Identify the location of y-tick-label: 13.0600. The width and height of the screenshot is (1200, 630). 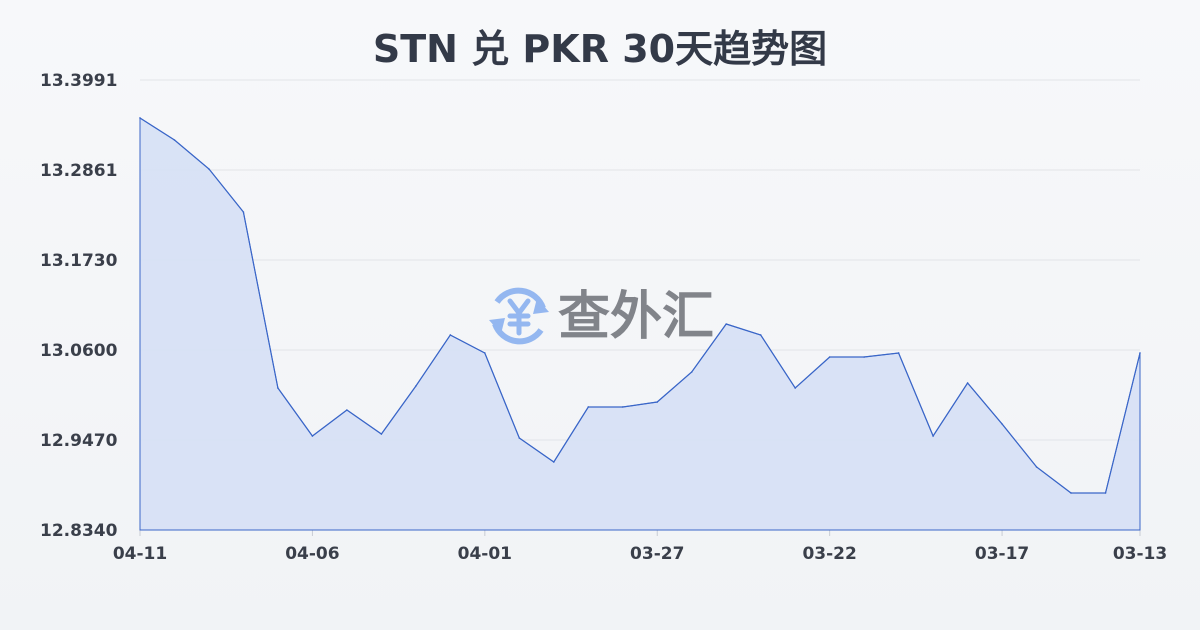
(79, 351).